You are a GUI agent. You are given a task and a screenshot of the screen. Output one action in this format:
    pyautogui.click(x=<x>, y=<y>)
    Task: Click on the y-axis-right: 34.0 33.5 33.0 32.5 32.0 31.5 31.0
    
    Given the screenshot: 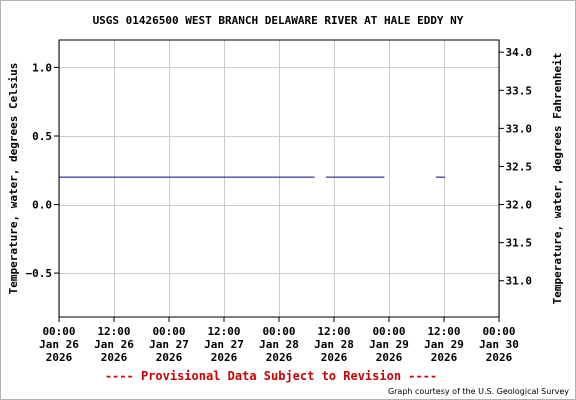 What is the action you would take?
    pyautogui.click(x=515, y=167)
    